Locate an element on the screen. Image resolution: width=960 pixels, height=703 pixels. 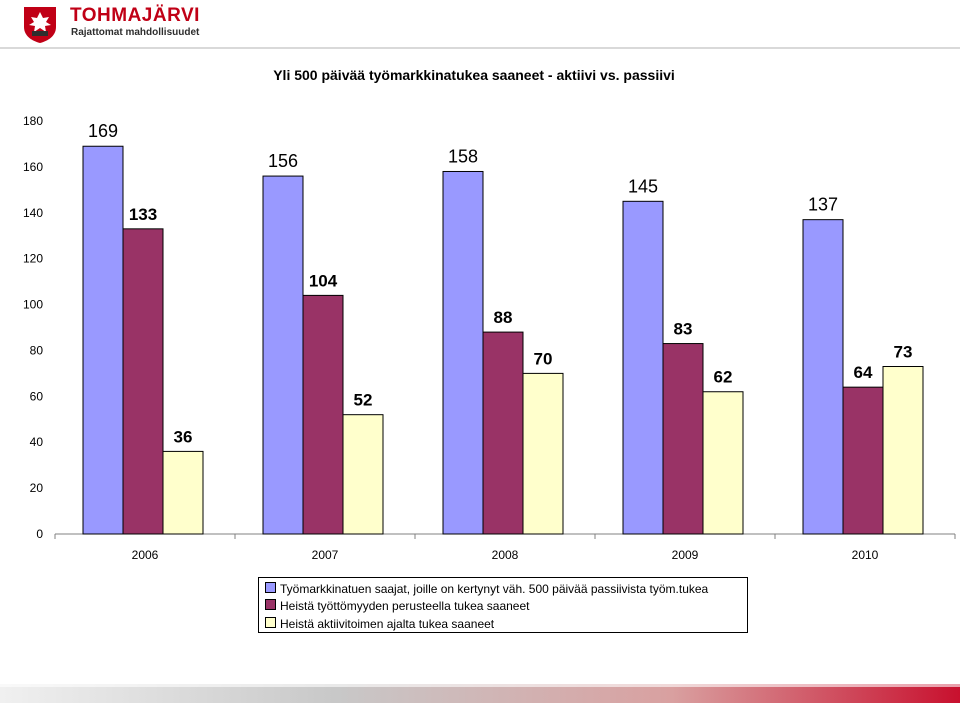
bar-series-3-2009 is located at coordinates (723, 463).